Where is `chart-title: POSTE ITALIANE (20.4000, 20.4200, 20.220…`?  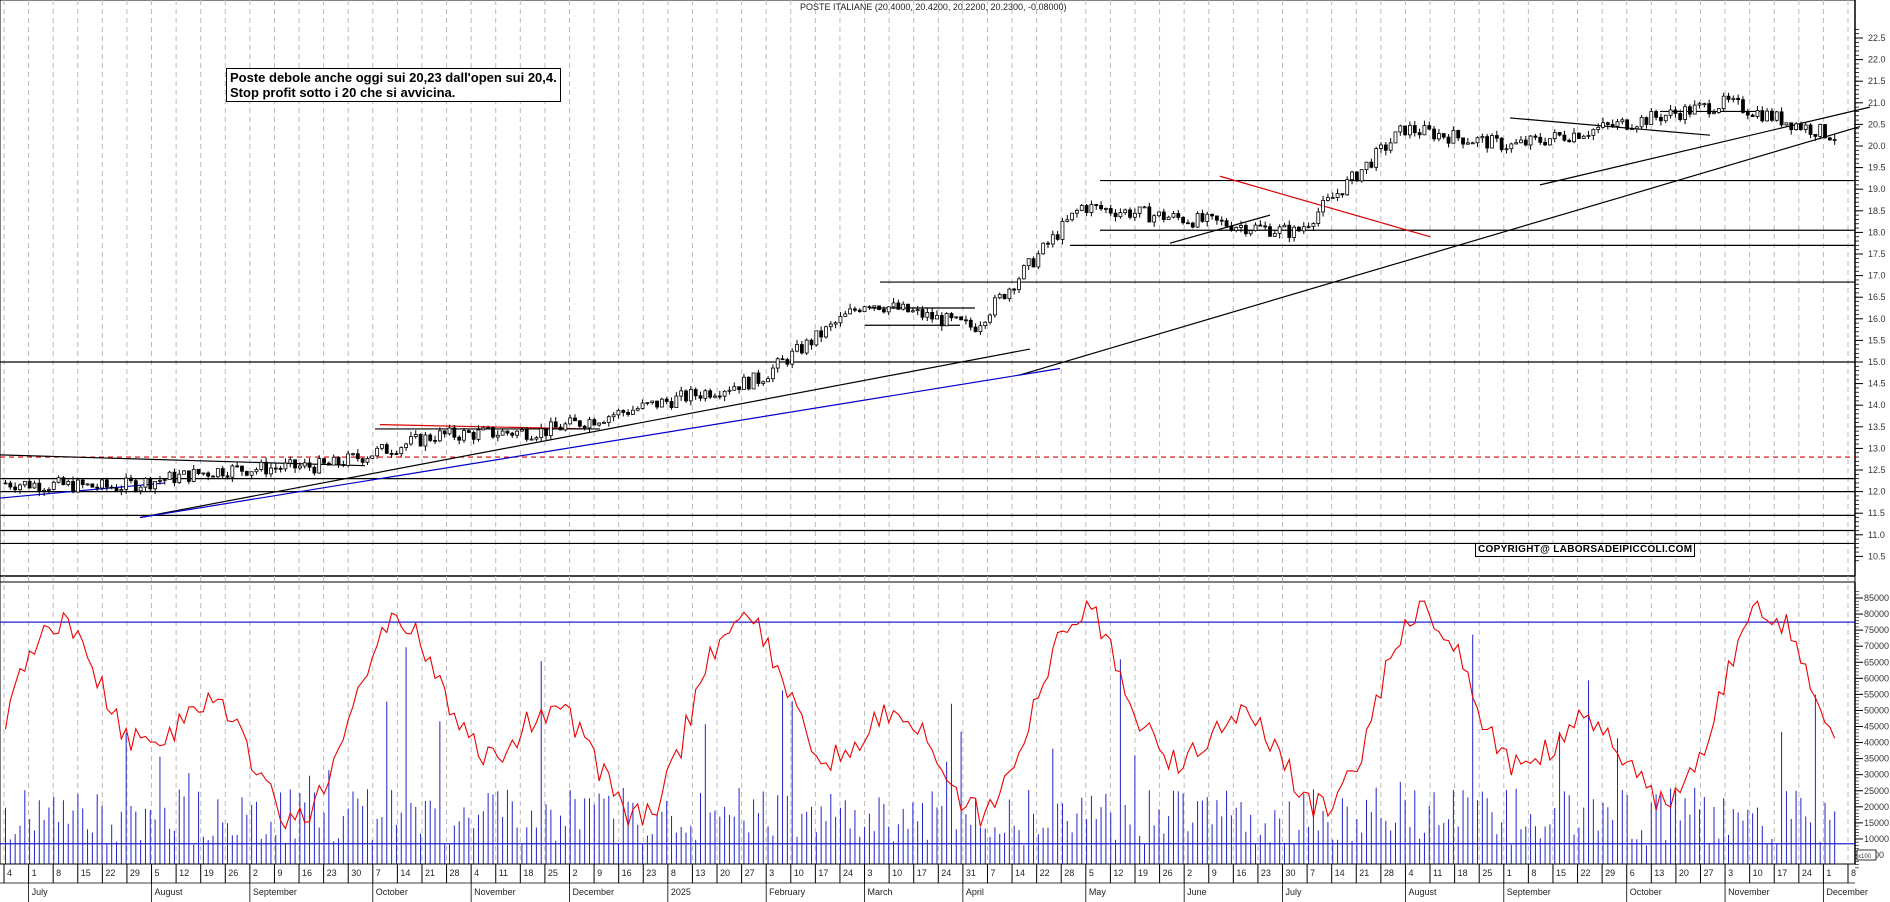
chart-title: POSTE ITALIANE (20.4000, 20.4200, 20.220… is located at coordinates (933, 7).